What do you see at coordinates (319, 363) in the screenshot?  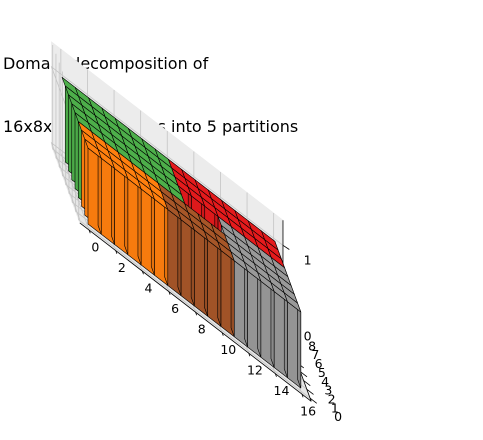 I see `y-tick-label: 6` at bounding box center [319, 363].